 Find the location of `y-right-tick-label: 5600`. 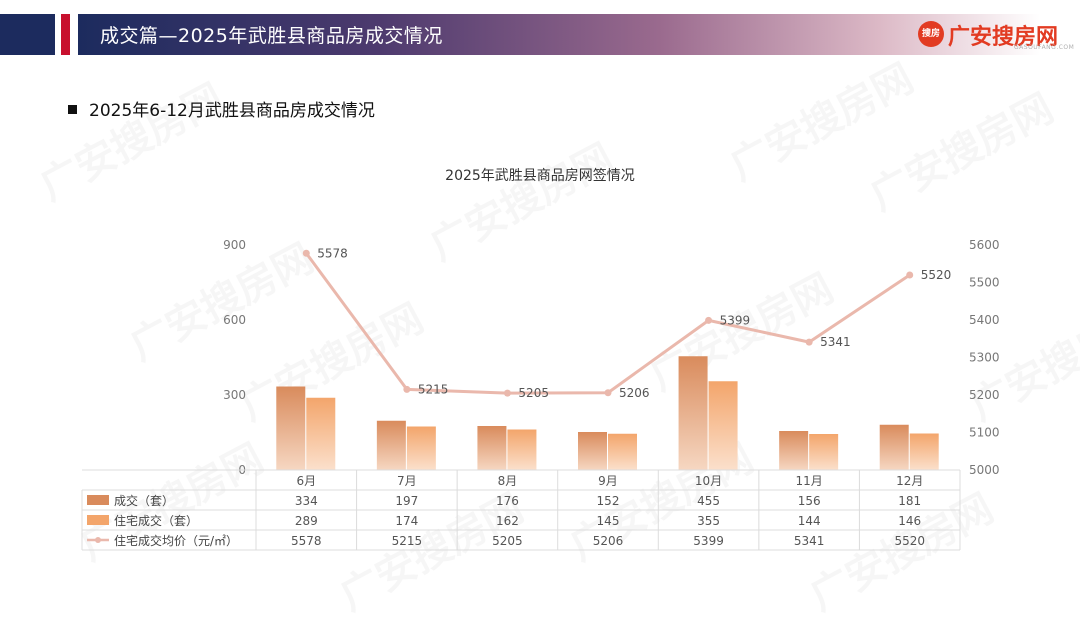

y-right-tick-label: 5600 is located at coordinates (984, 245).